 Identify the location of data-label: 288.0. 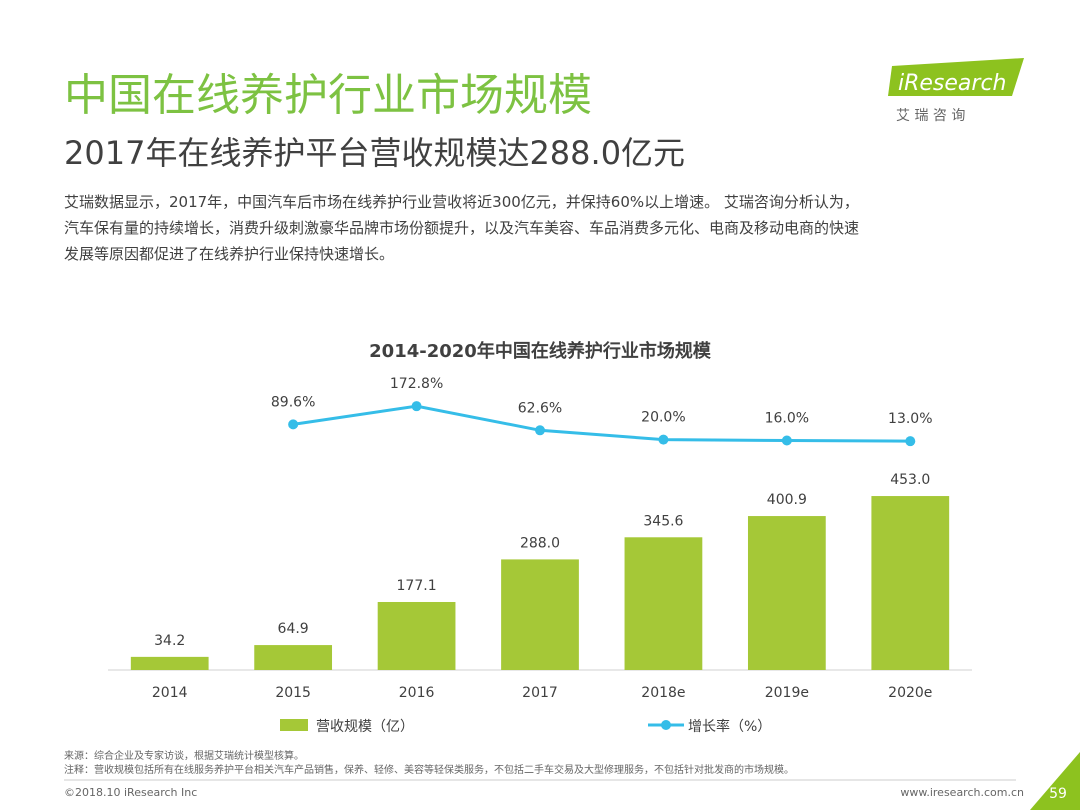
(540, 543).